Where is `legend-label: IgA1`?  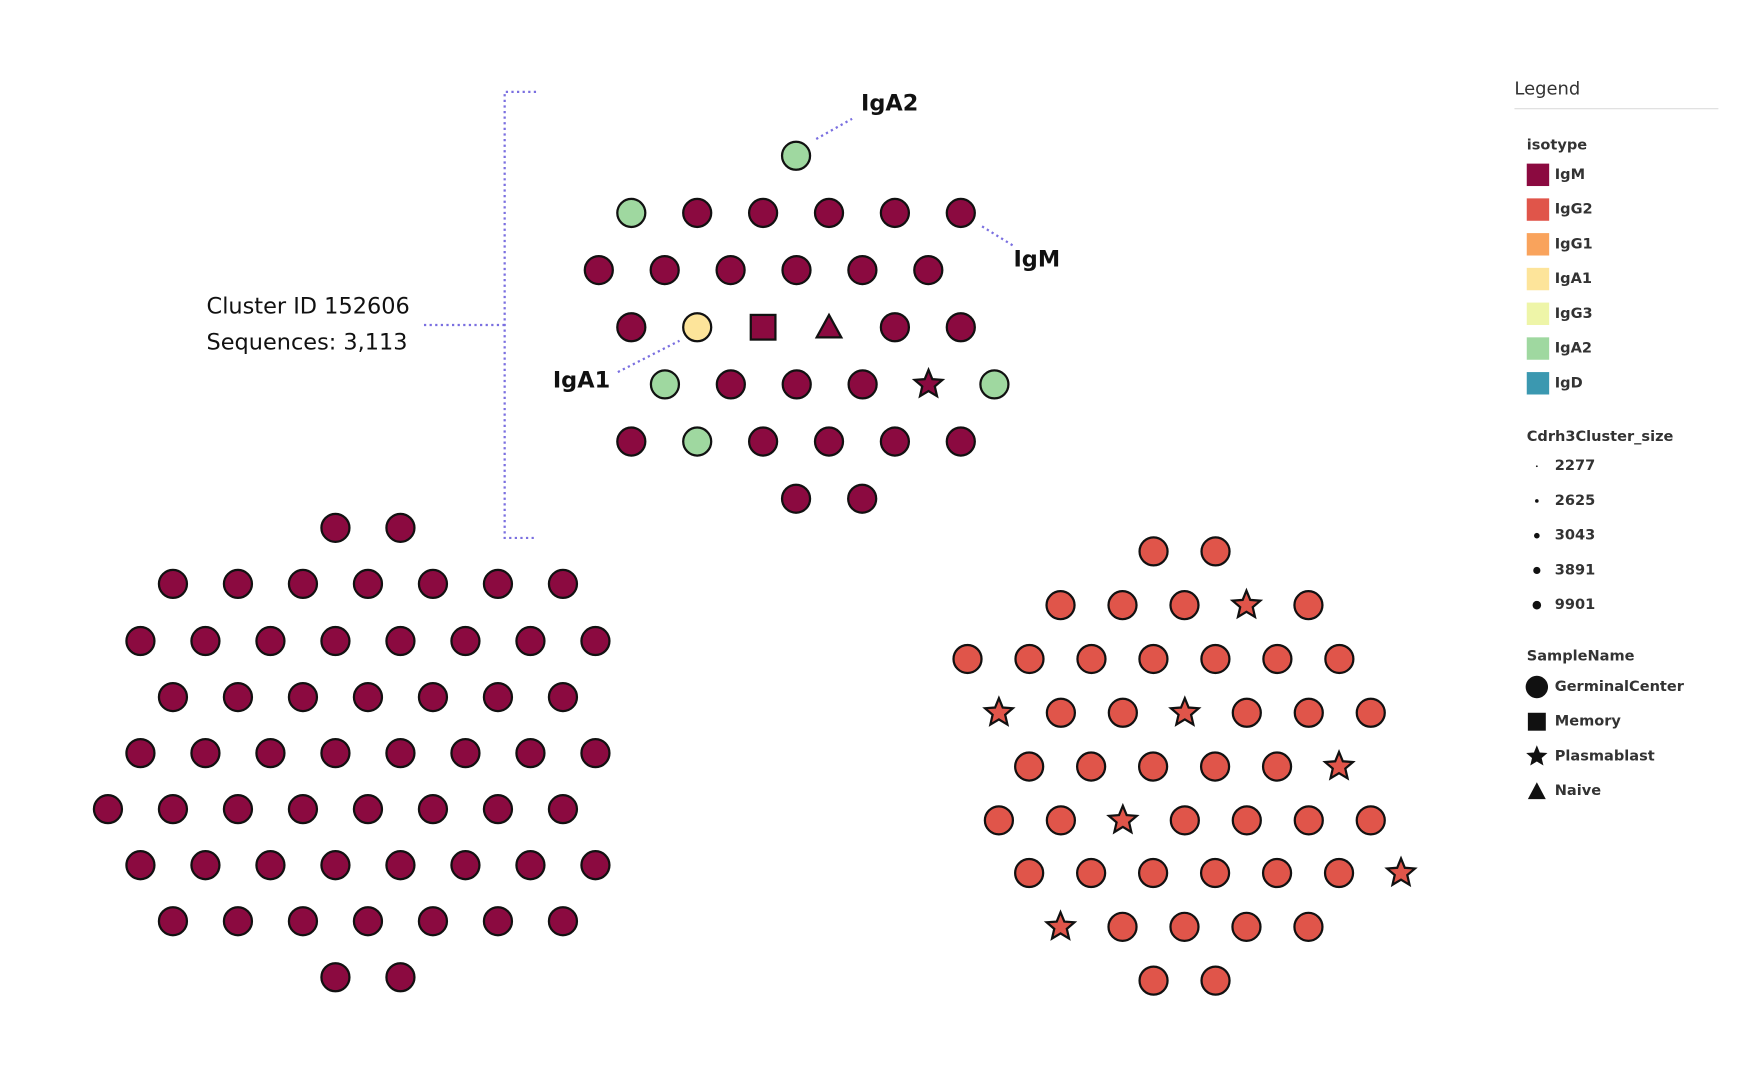
legend-label: IgA1 is located at coordinates (1573, 278).